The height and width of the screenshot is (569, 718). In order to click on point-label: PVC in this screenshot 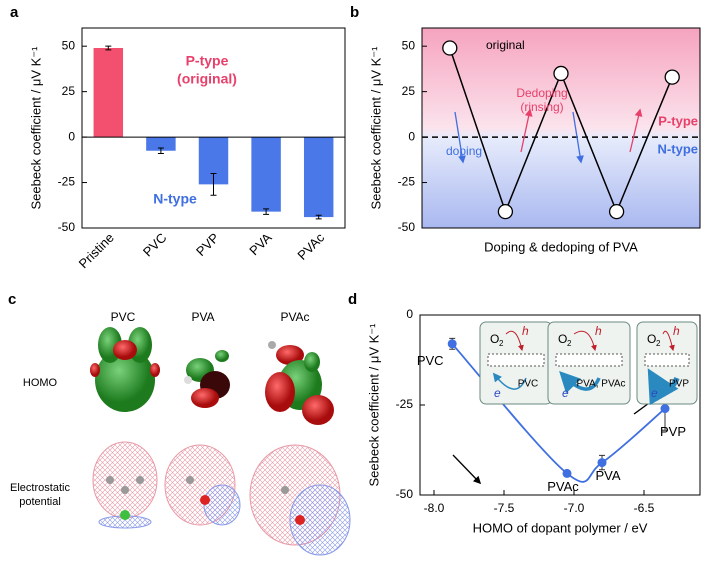, I will do `click(430, 360)`.